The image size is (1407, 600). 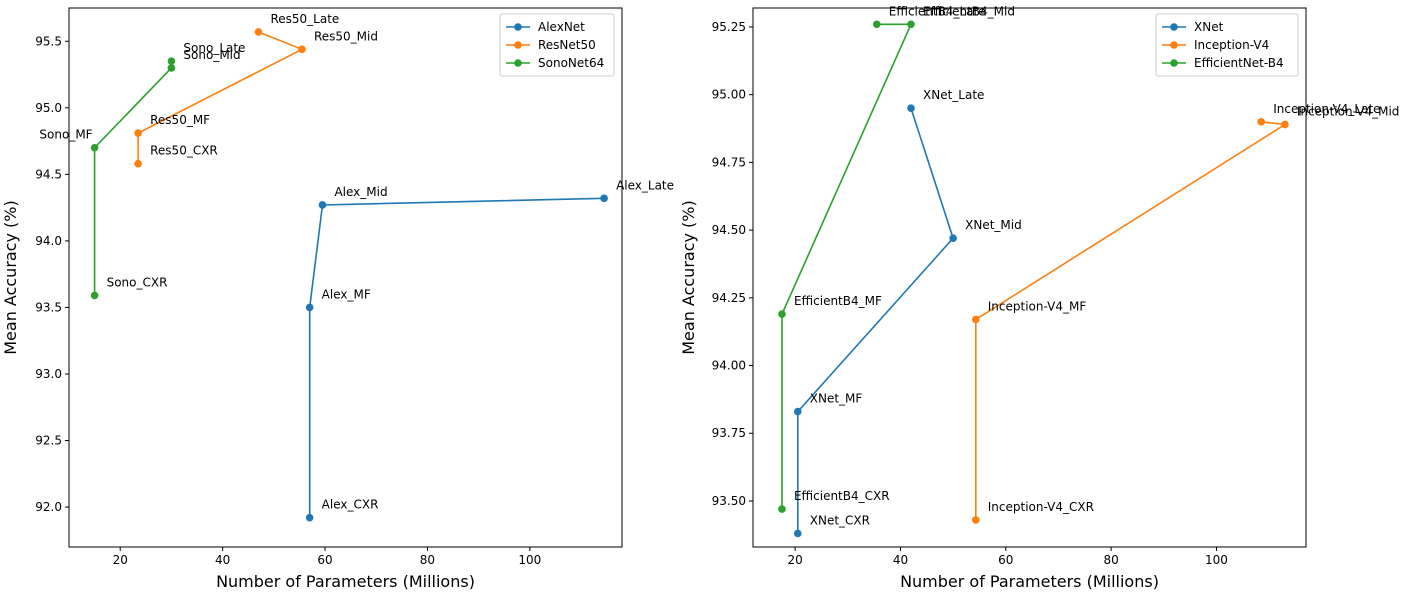 What do you see at coordinates (220, 97) in the screenshot?
I see `series-line-ResNet50` at bounding box center [220, 97].